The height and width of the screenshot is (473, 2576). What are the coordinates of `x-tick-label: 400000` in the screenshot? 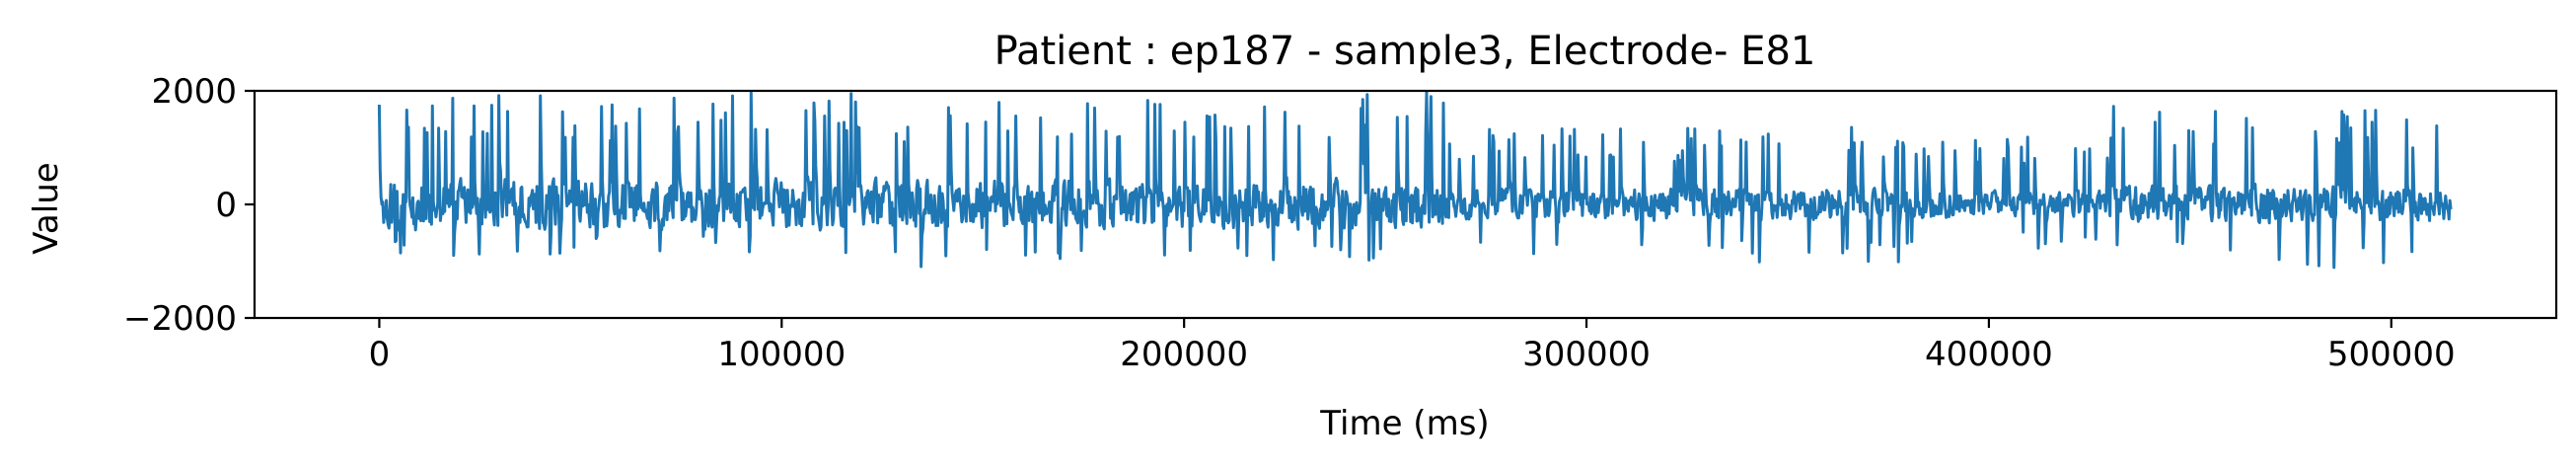 It's located at (1989, 354).